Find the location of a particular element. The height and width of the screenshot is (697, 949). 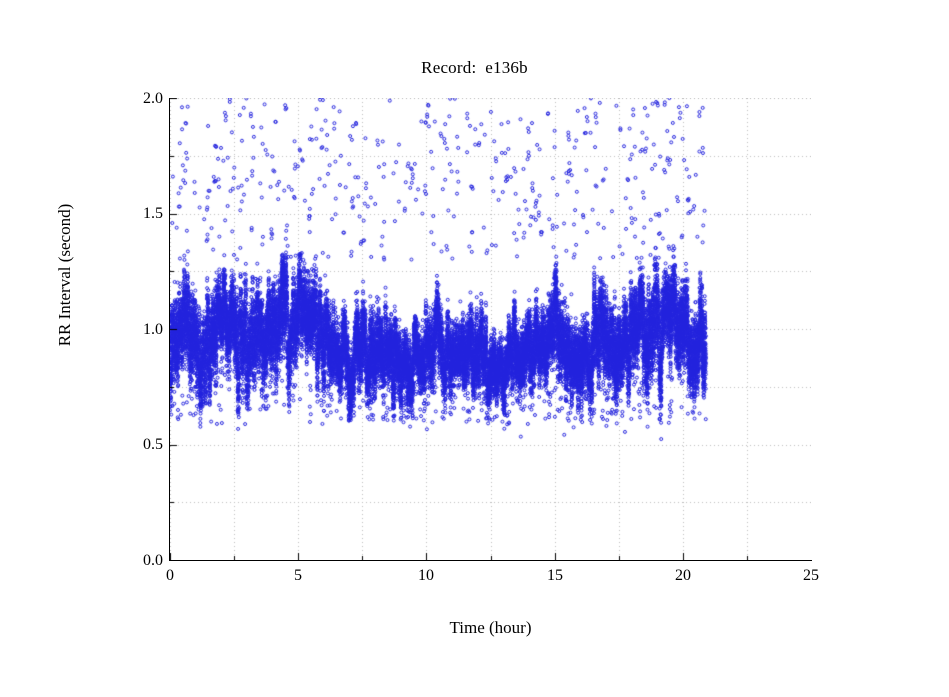

chart-title: Record: e136b is located at coordinates (474, 67).